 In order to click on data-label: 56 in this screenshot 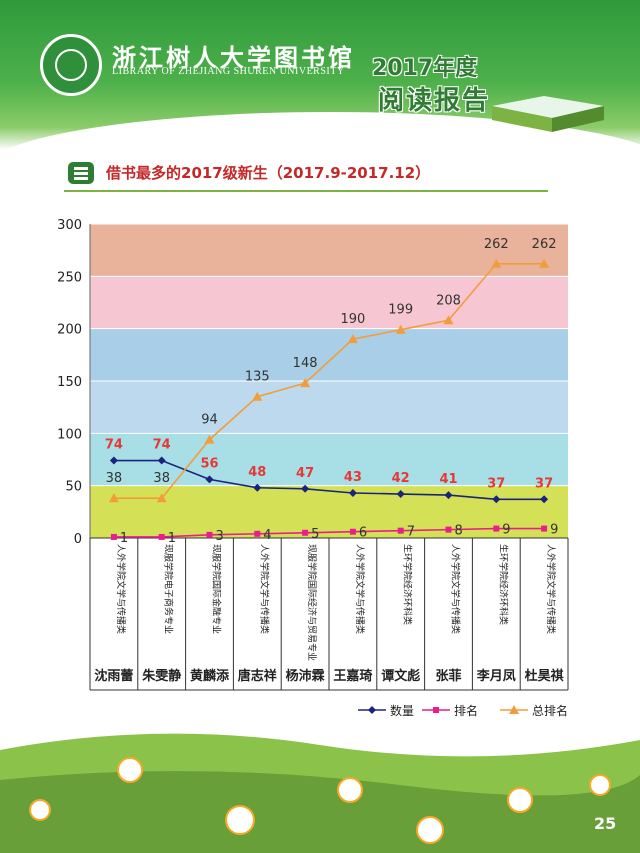, I will do `click(209, 463)`.